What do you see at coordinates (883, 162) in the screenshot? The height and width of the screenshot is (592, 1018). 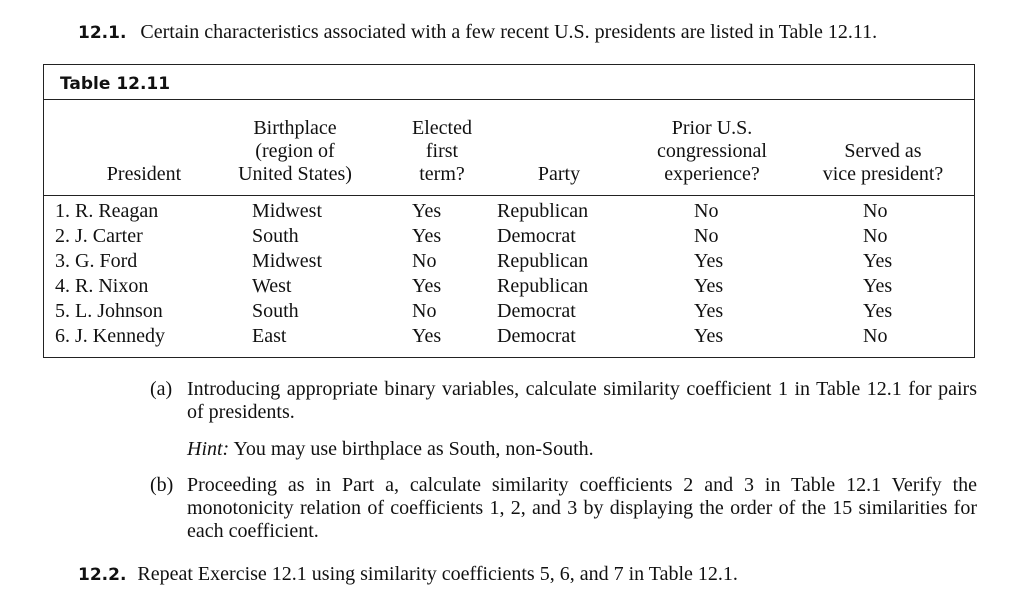 I see `header-vice-president: Served as vice president?` at bounding box center [883, 162].